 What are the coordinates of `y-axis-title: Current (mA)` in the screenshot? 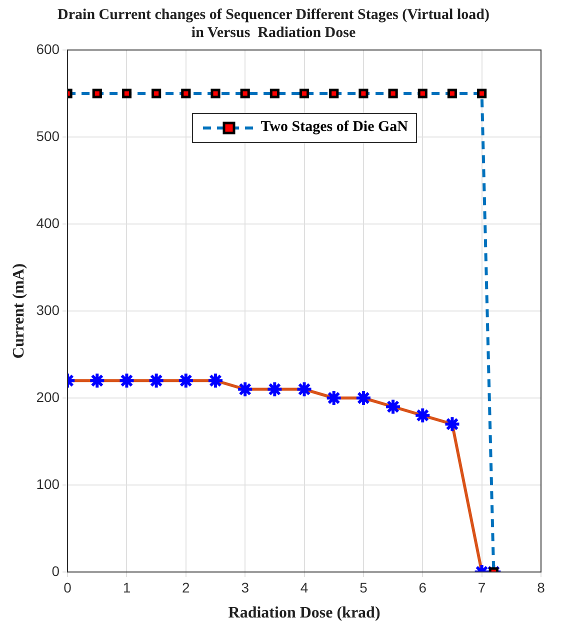 It's located at (19, 311).